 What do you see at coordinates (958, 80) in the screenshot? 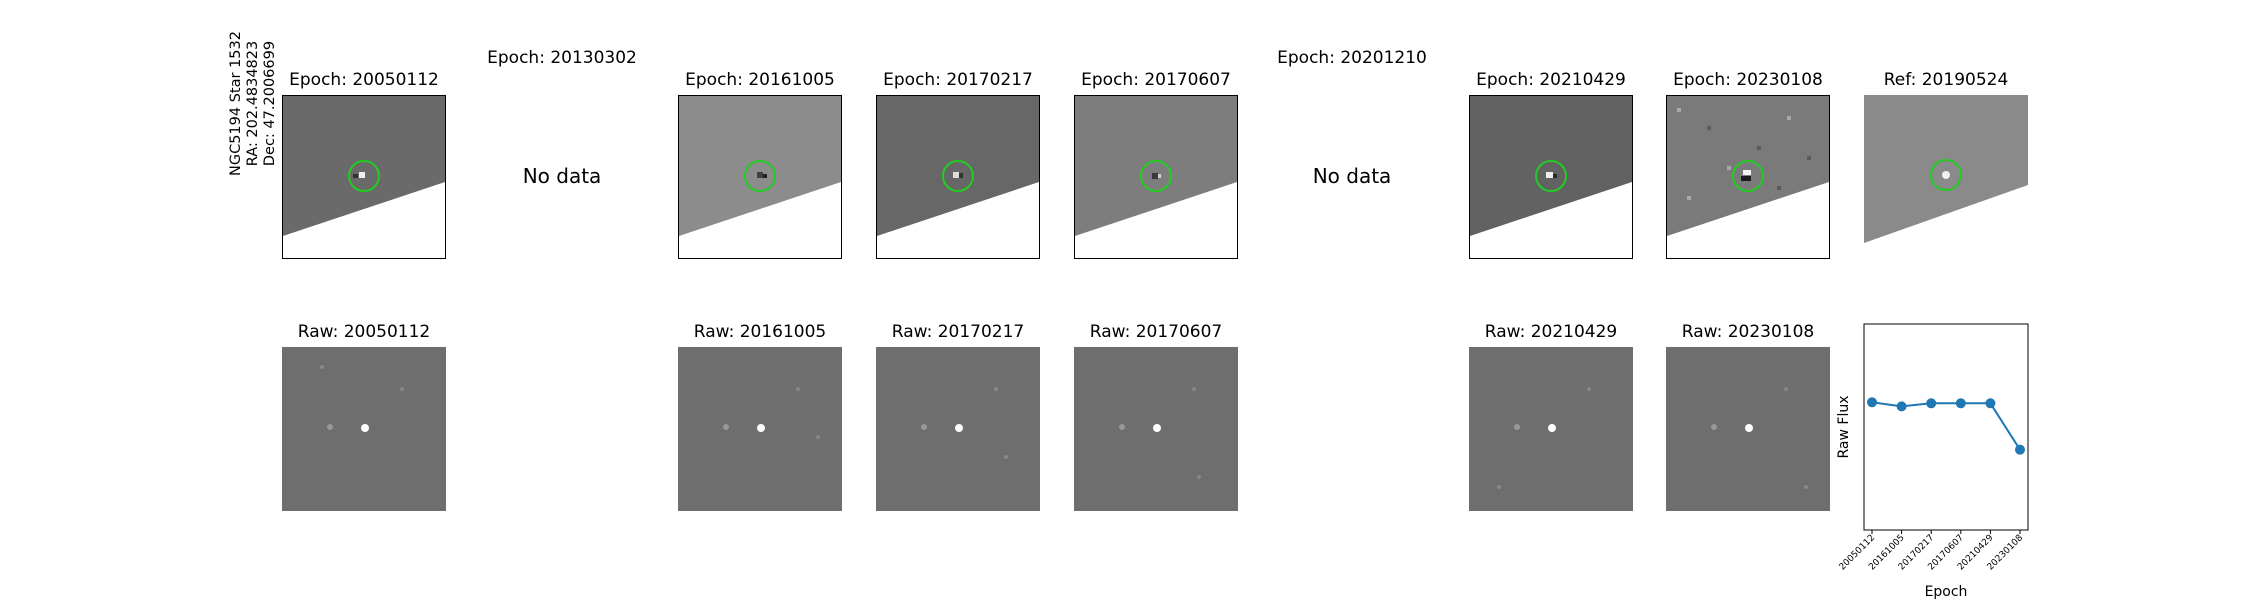
I see `top-title-3: Epoch: 20170217` at bounding box center [958, 80].